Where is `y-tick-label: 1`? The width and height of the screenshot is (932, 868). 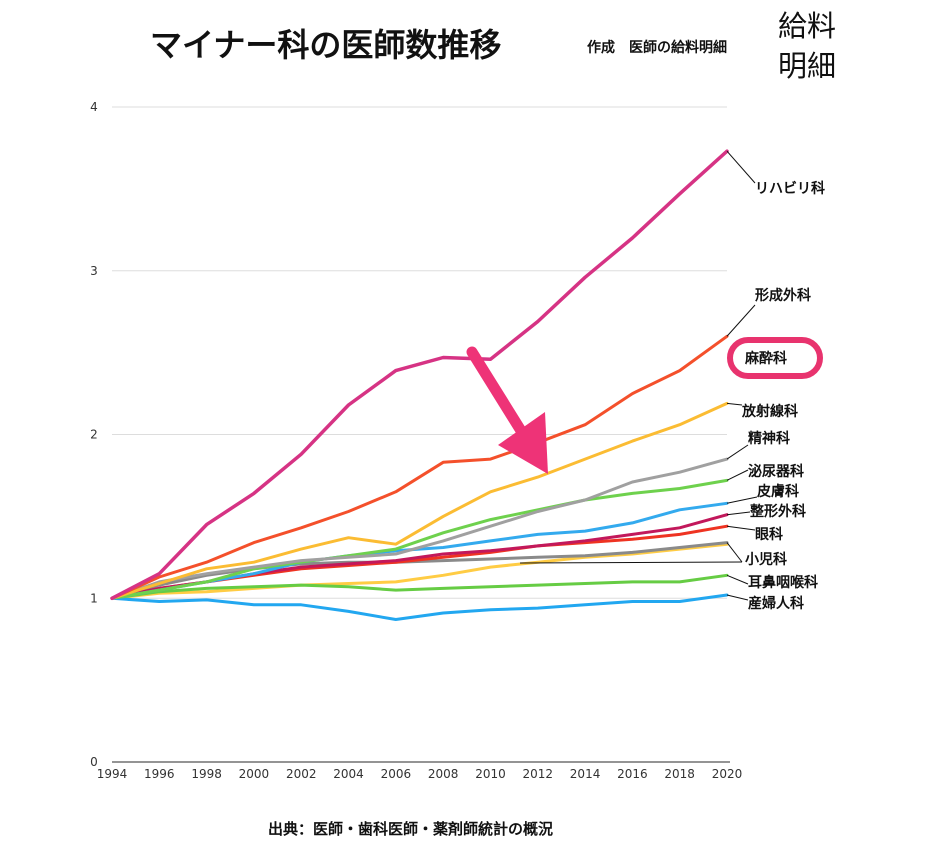 y-tick-label: 1 is located at coordinates (94, 598).